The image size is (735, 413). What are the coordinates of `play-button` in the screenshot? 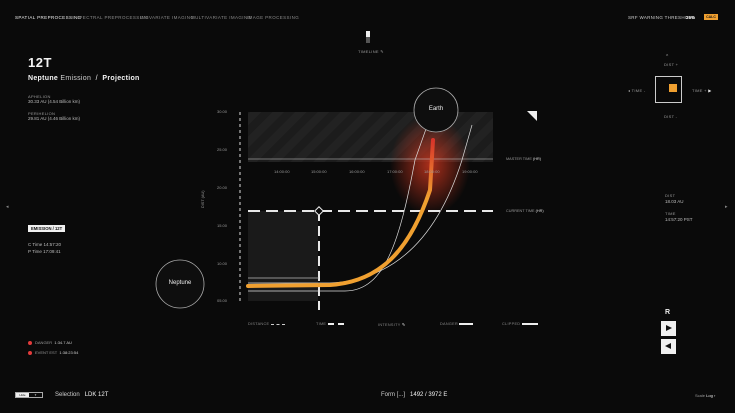 It's located at (668, 328).